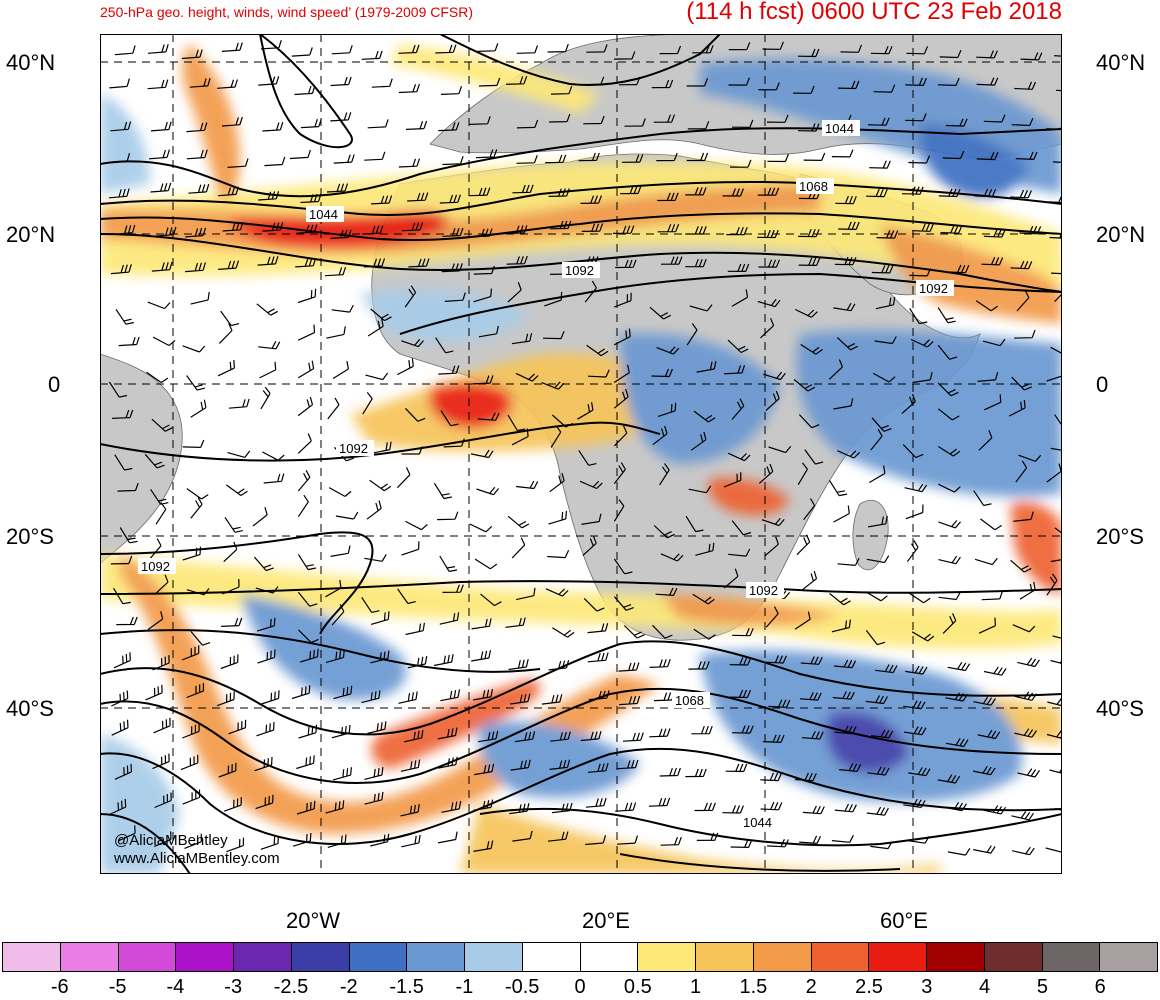  I want to click on contour-label-1092-south: 1092, so click(763, 590).